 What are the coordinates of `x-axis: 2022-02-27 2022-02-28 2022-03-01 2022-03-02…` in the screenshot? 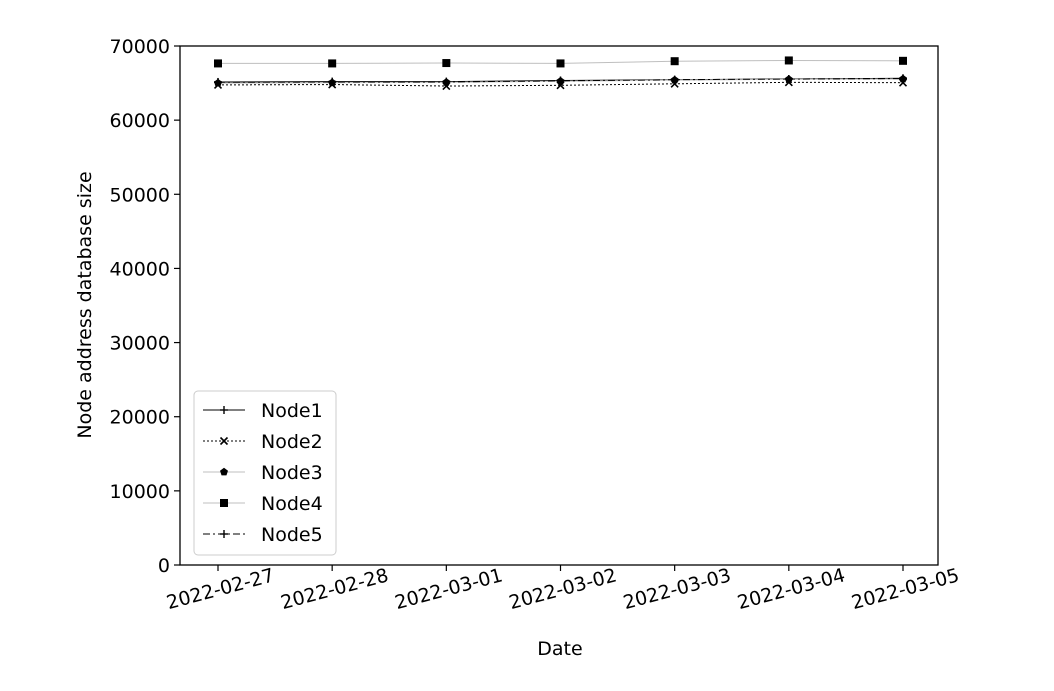 It's located at (562, 589).